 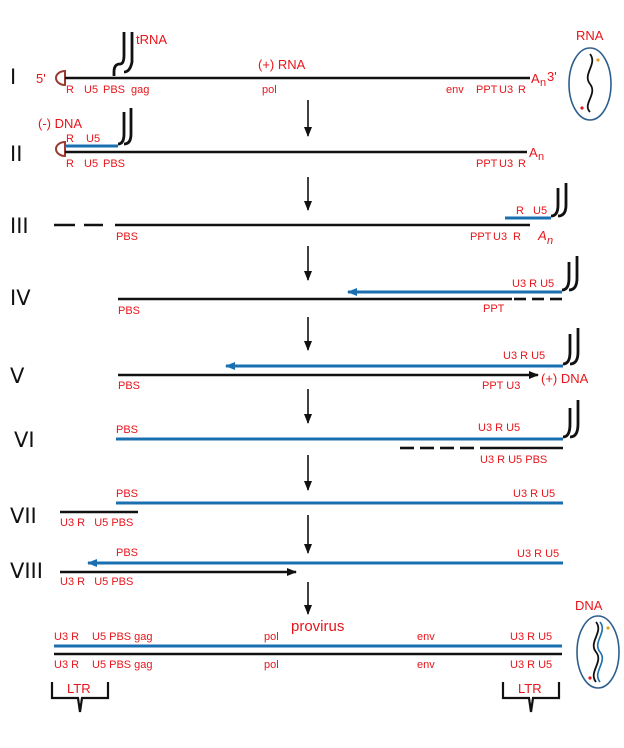 I want to click on plus-dna-label: (+) DNA, so click(x=565, y=378).